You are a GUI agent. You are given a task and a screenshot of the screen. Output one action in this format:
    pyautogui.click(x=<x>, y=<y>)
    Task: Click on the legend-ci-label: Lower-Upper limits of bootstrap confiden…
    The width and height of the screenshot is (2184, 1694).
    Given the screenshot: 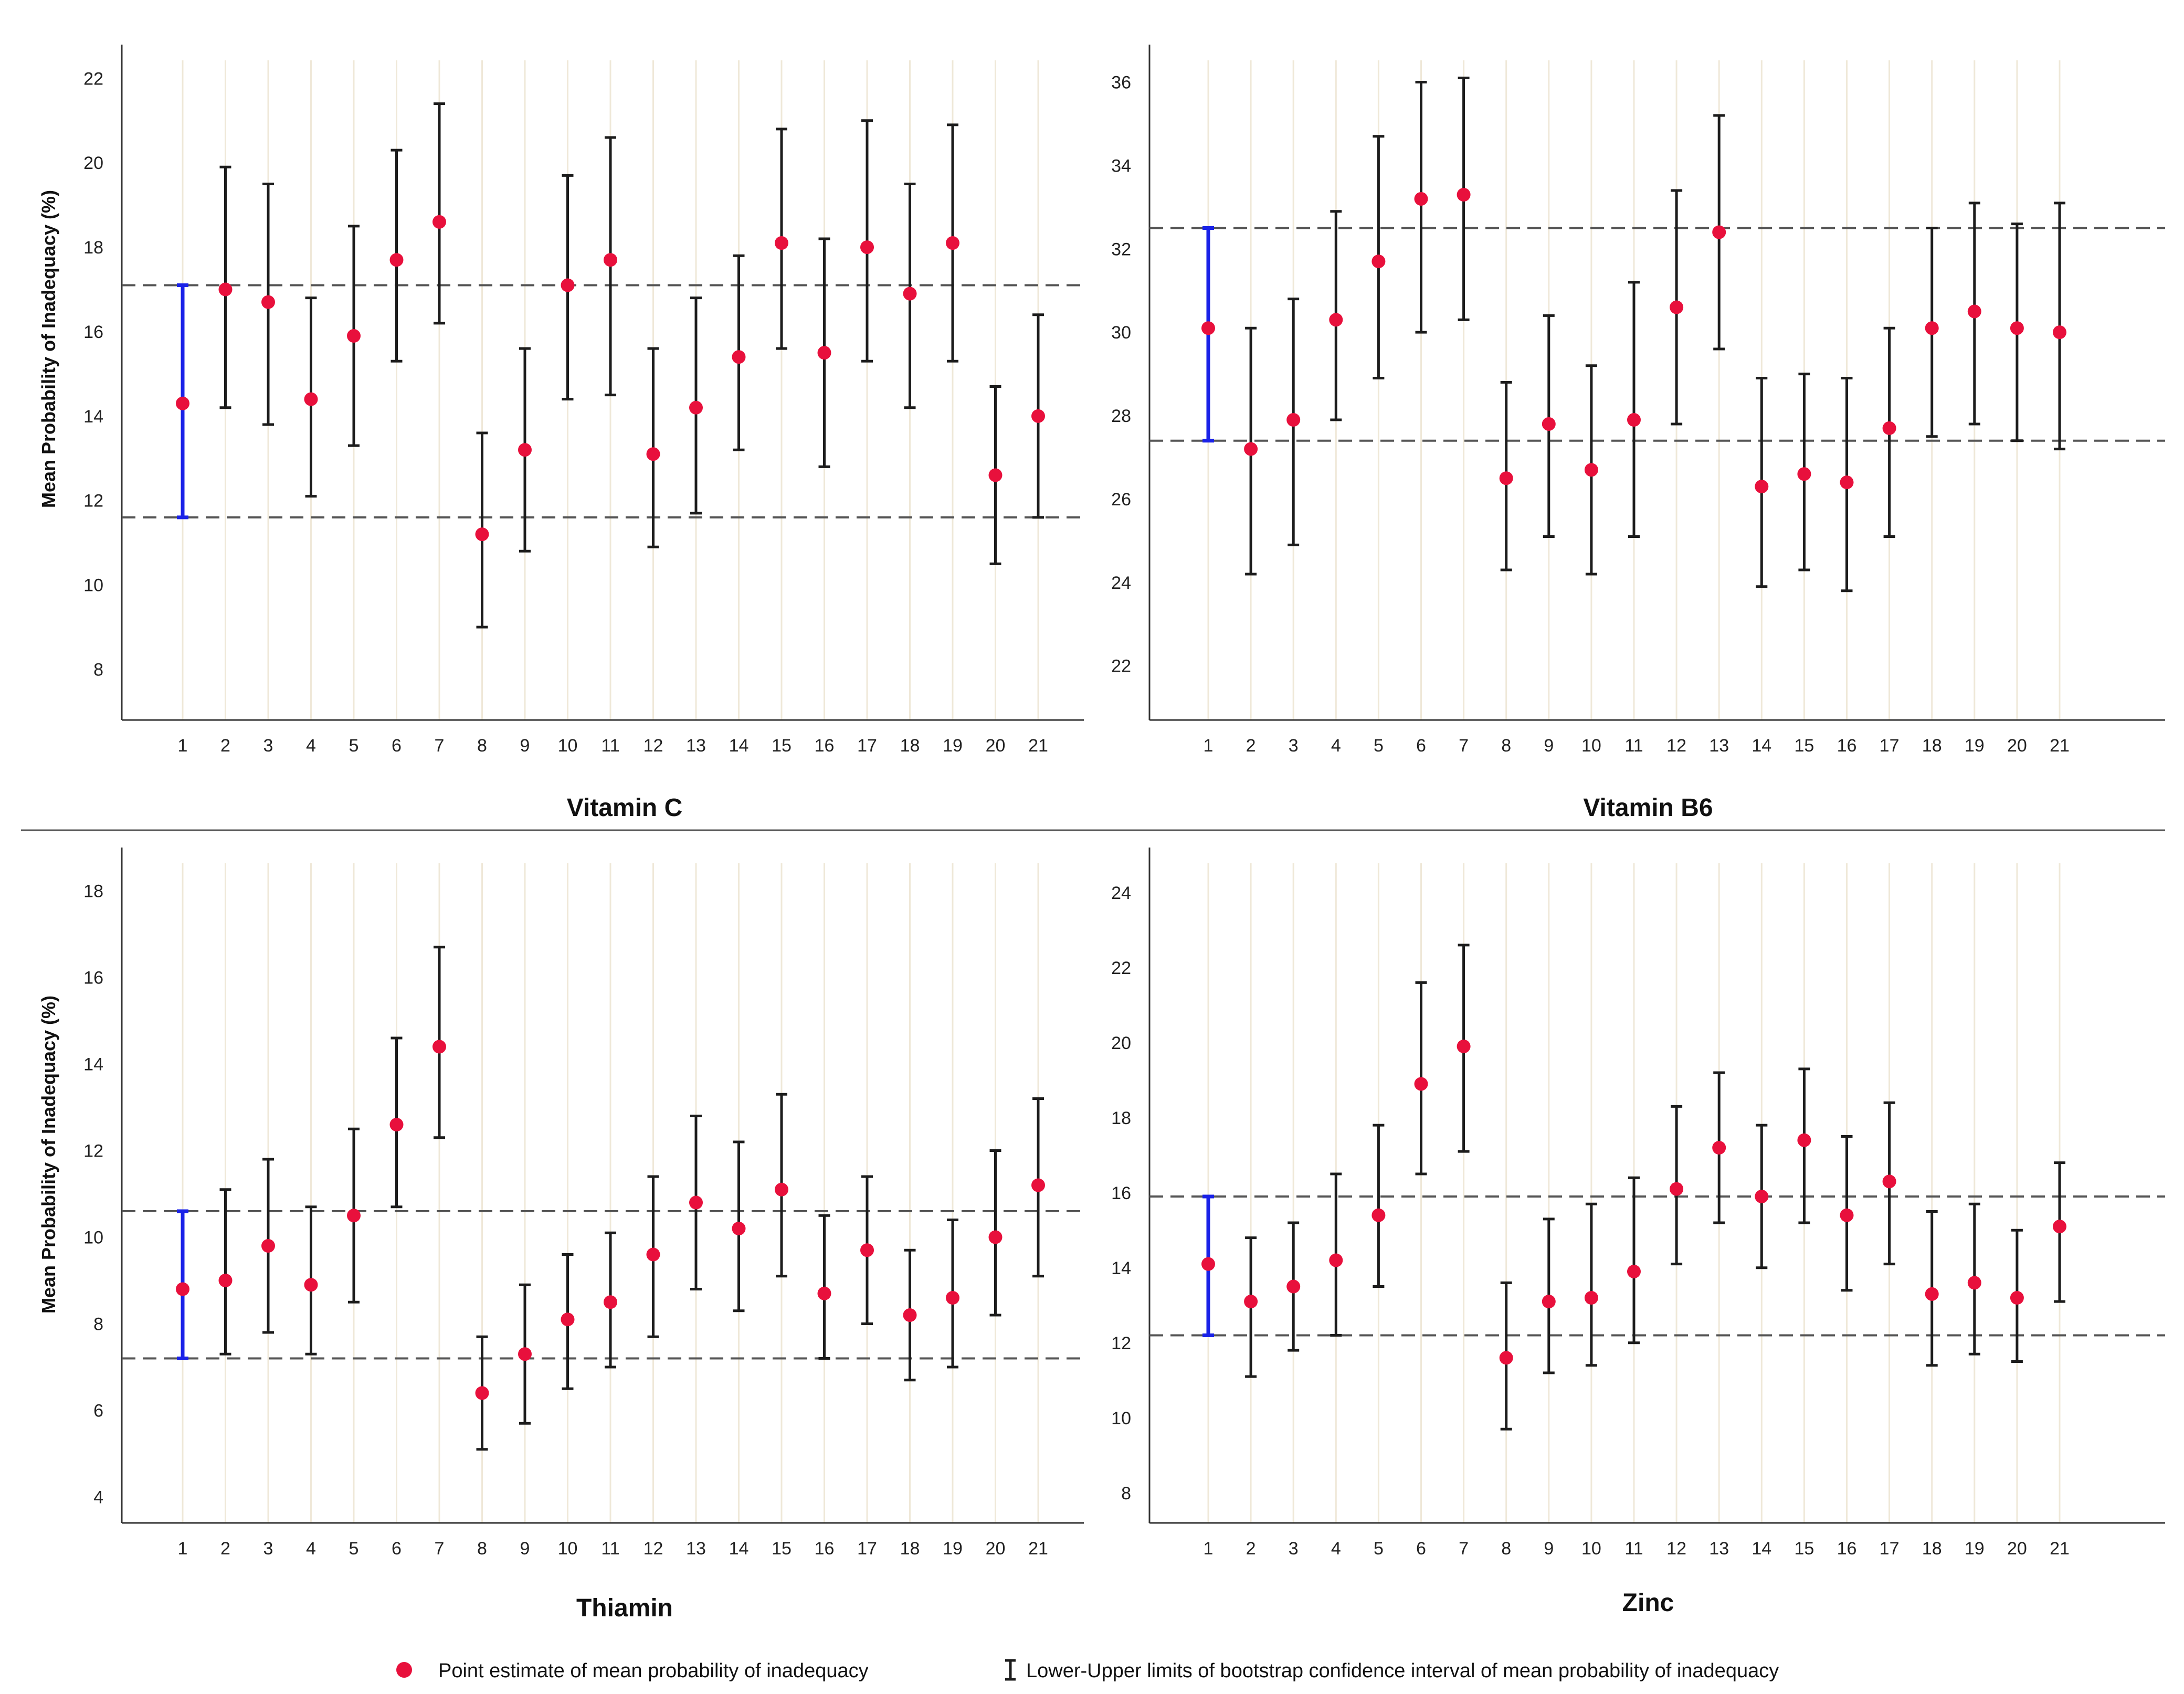 What is the action you would take?
    pyautogui.click(x=1402, y=1671)
    